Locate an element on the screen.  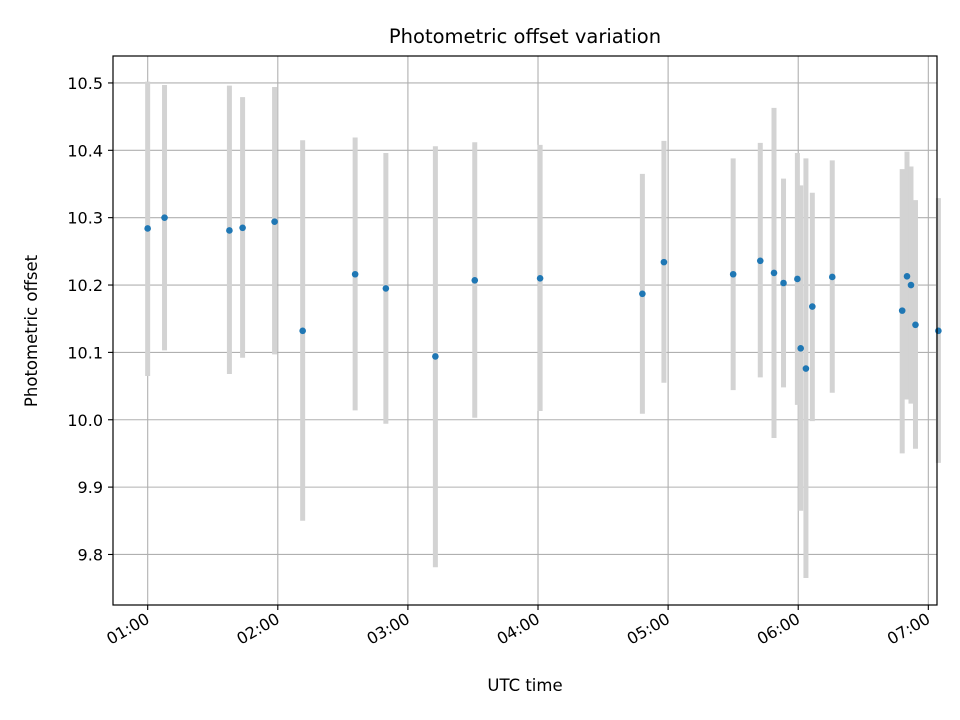
chart-title: Photometric offset variation is located at coordinates (525, 36).